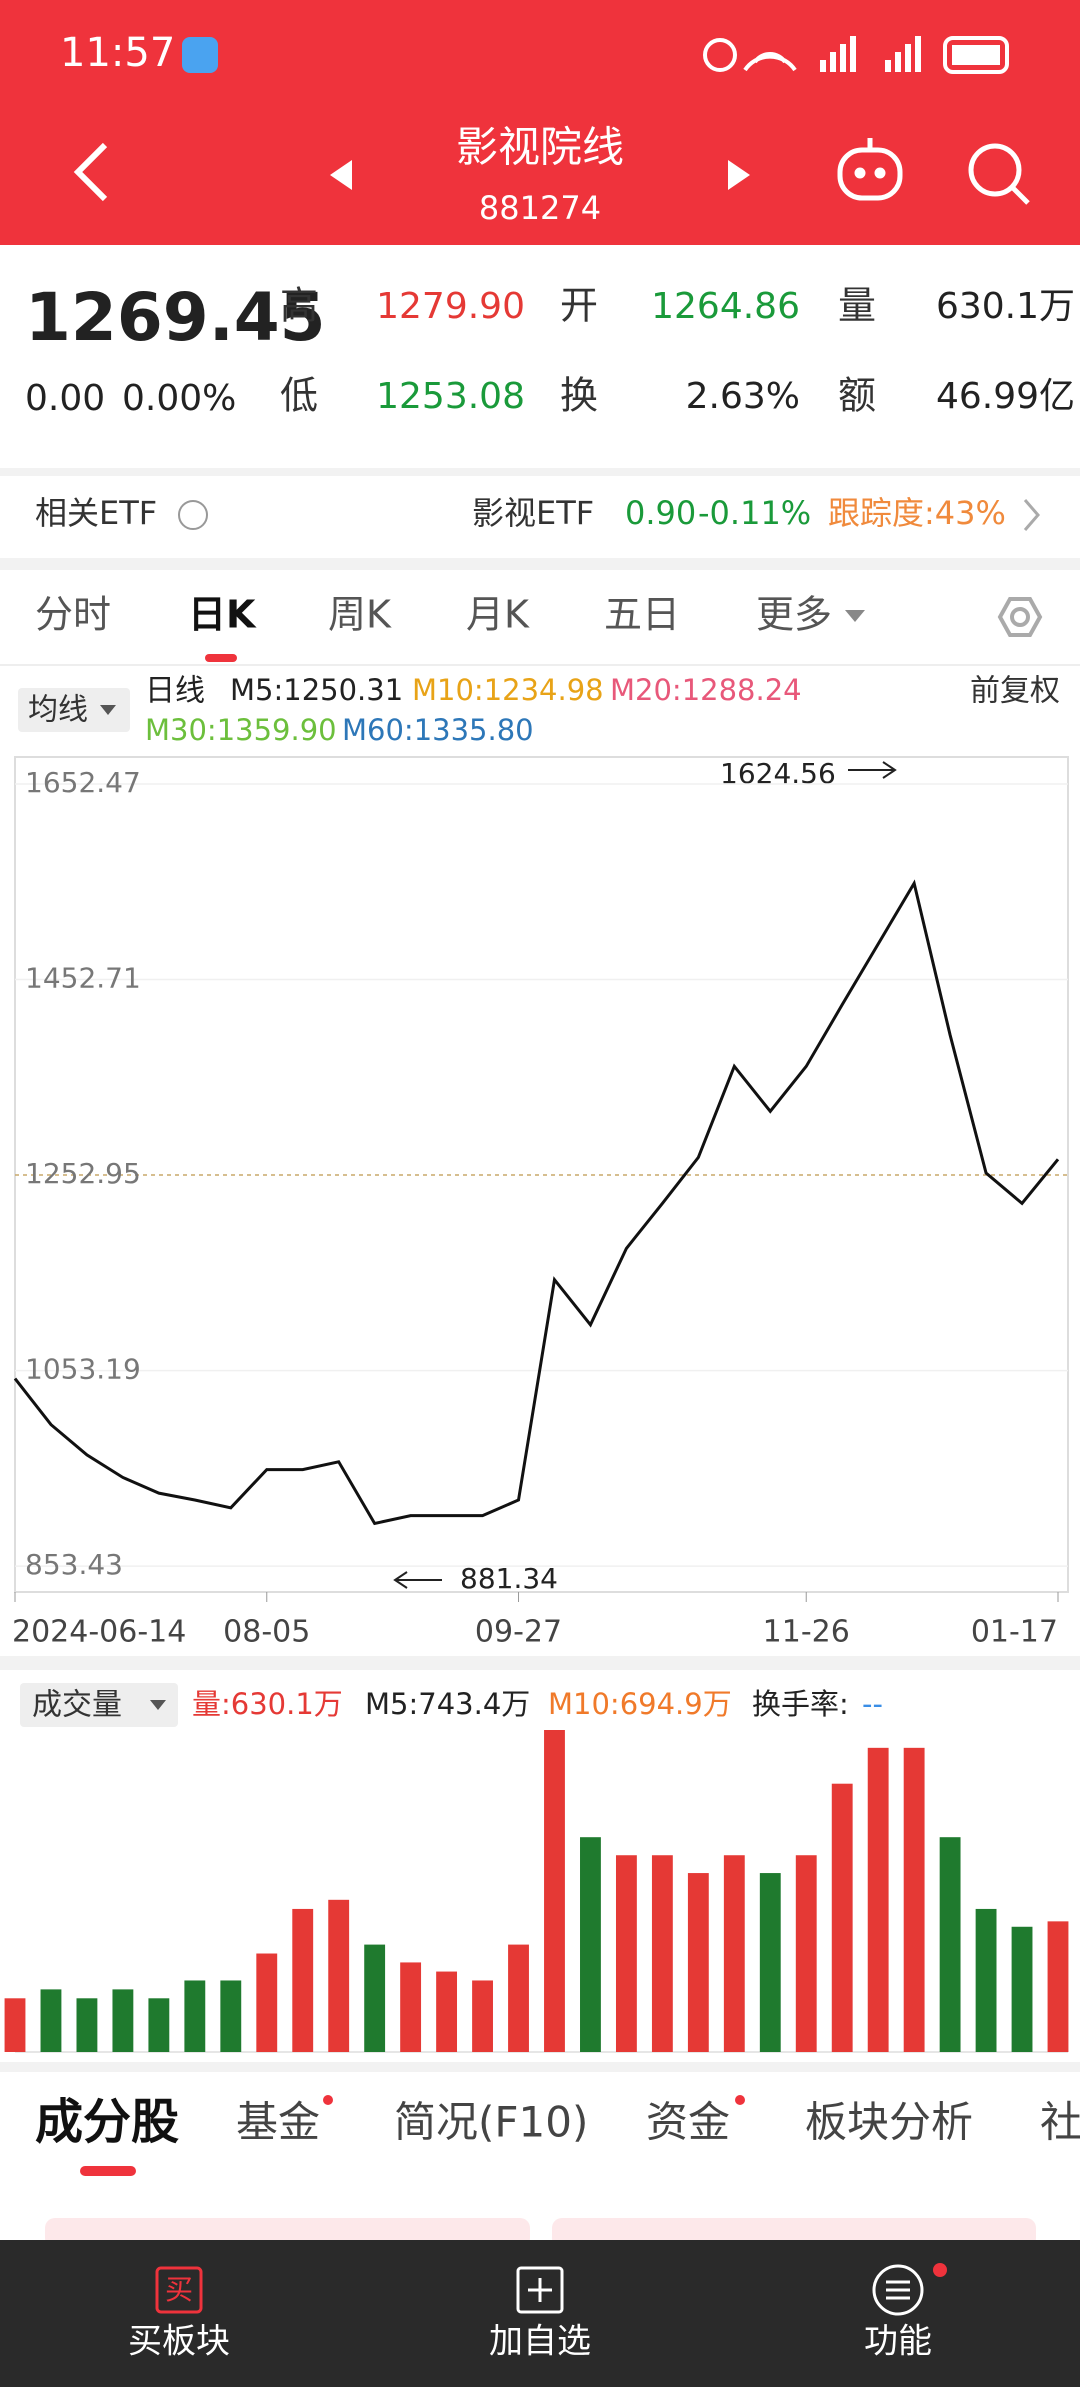  Describe the element at coordinates (447, 1704) in the screenshot. I see `volume-legend-item: M5:743.4万` at that location.